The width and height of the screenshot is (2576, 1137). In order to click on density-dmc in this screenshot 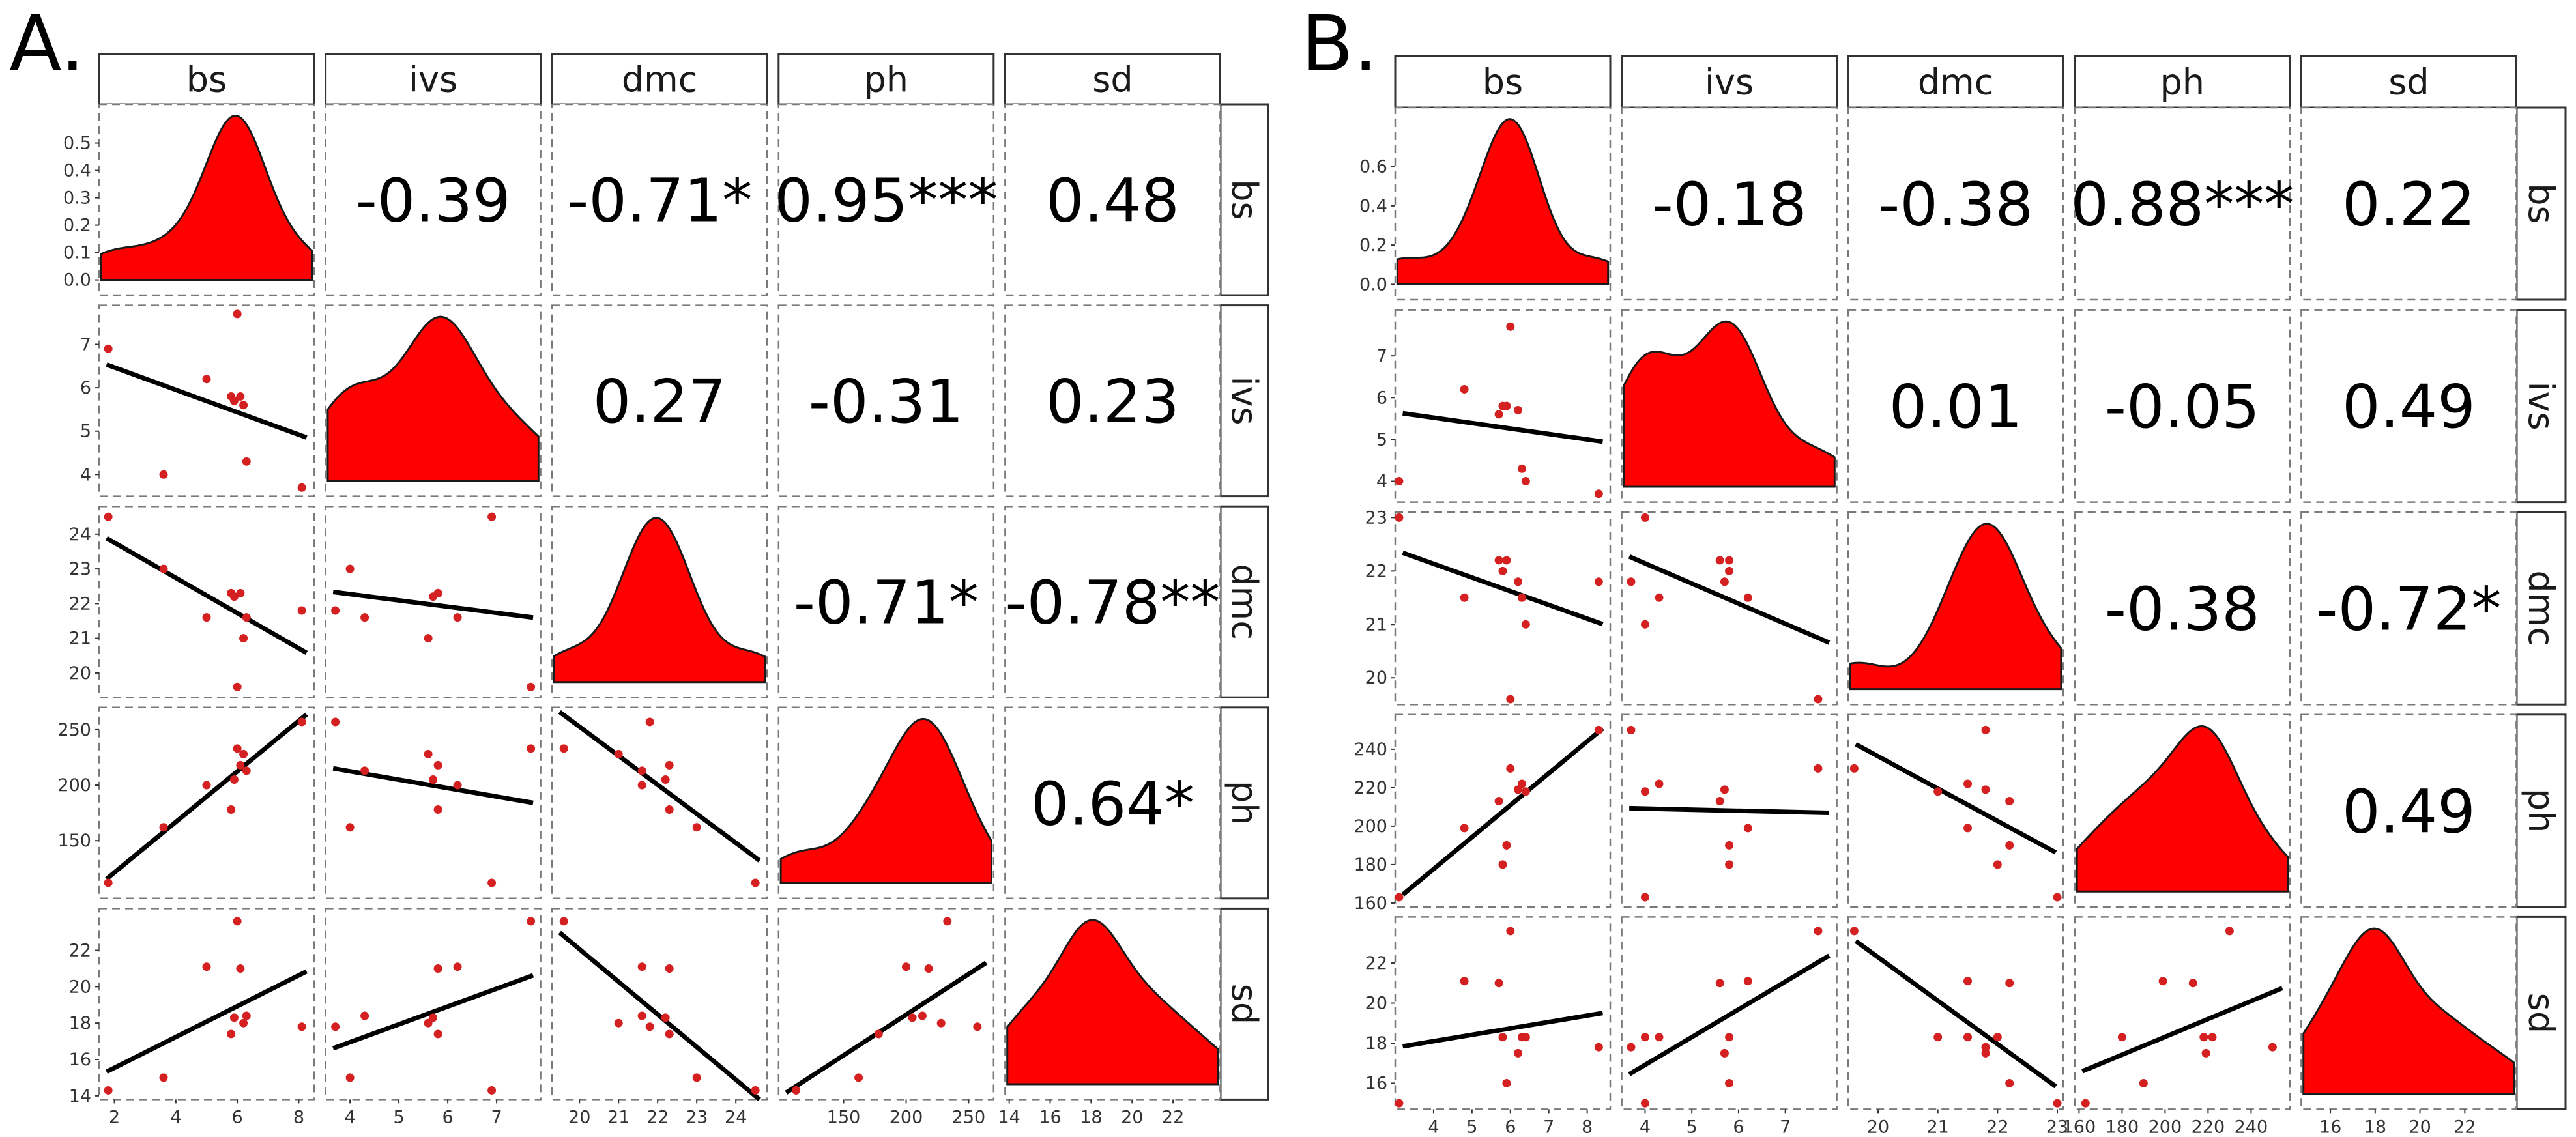, I will do `click(659, 600)`.